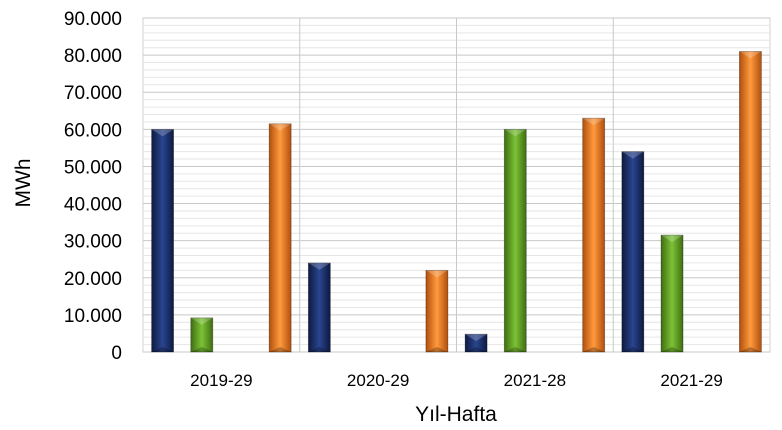 The height and width of the screenshot is (430, 782). What do you see at coordinates (535, 380) in the screenshot?
I see `x-tick-label: 2021-28` at bounding box center [535, 380].